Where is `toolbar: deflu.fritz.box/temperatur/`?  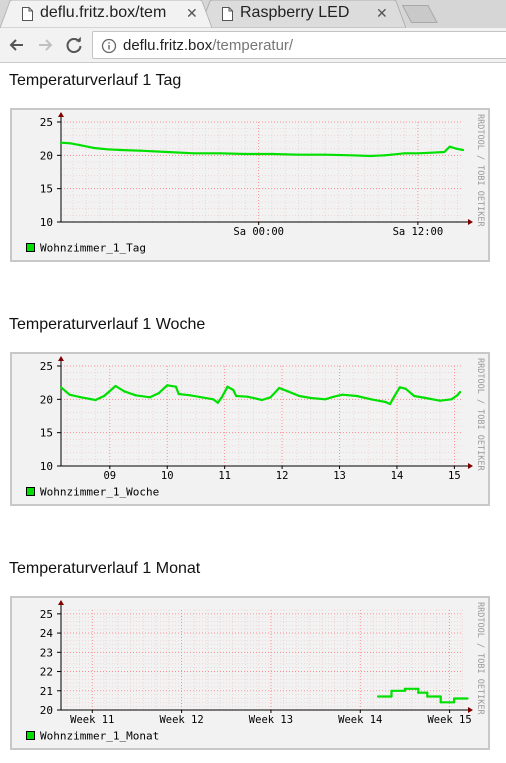 toolbar: deflu.fritz.box/temperatur/ is located at coordinates (253, 45).